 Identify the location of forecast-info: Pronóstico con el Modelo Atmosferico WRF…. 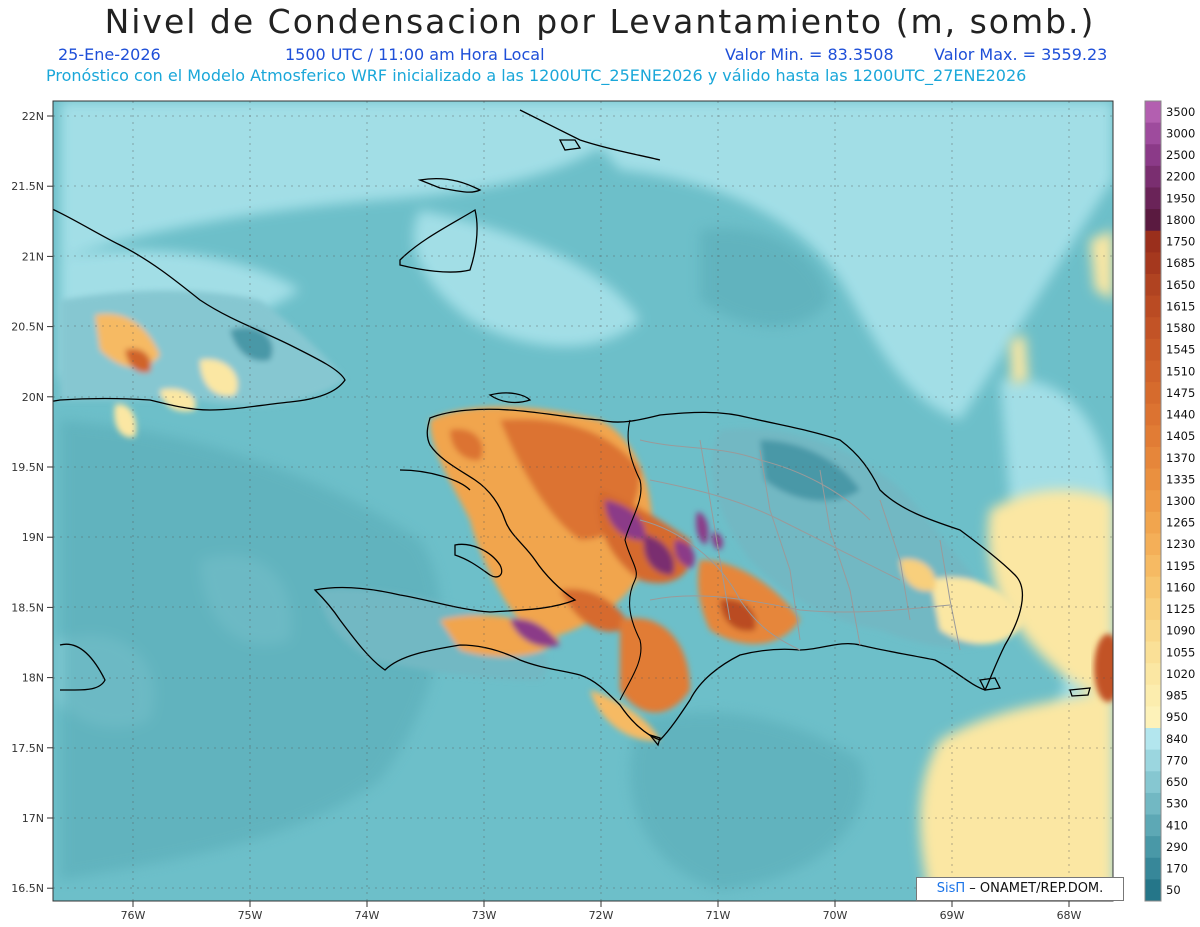
(536, 75).